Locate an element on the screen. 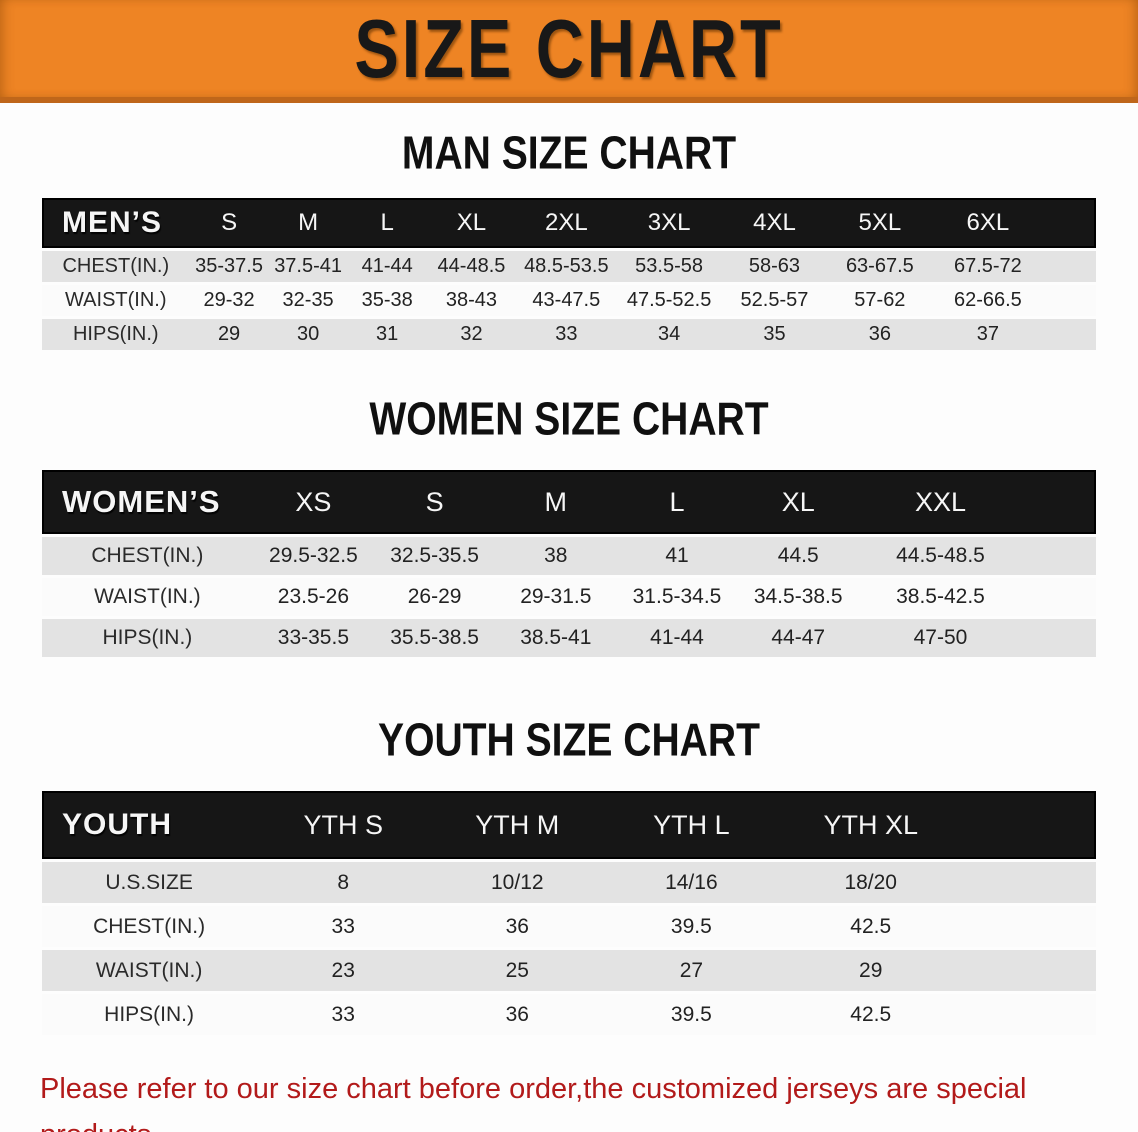  size-cell: 62-66.5 is located at coordinates (988, 300).